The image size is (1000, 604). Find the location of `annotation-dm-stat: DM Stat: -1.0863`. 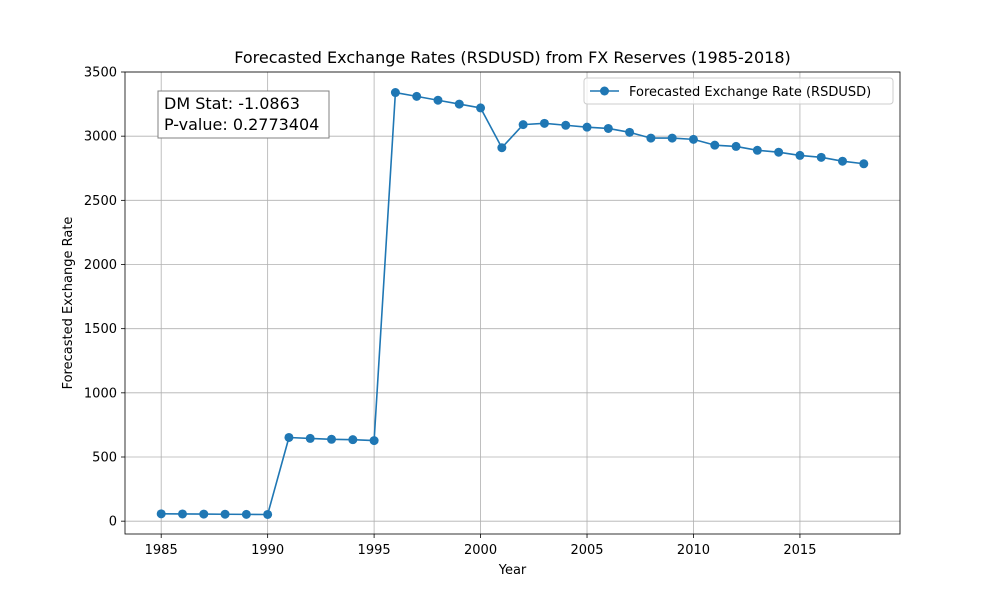

annotation-dm-stat: DM Stat: -1.0863 is located at coordinates (232, 103).